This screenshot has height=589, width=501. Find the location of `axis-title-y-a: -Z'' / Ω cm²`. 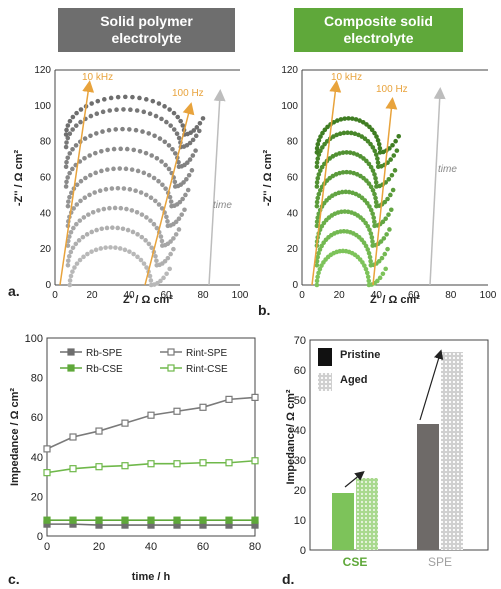

axis-title-y-a: -Z'' / Ω cm² is located at coordinates (19, 178).